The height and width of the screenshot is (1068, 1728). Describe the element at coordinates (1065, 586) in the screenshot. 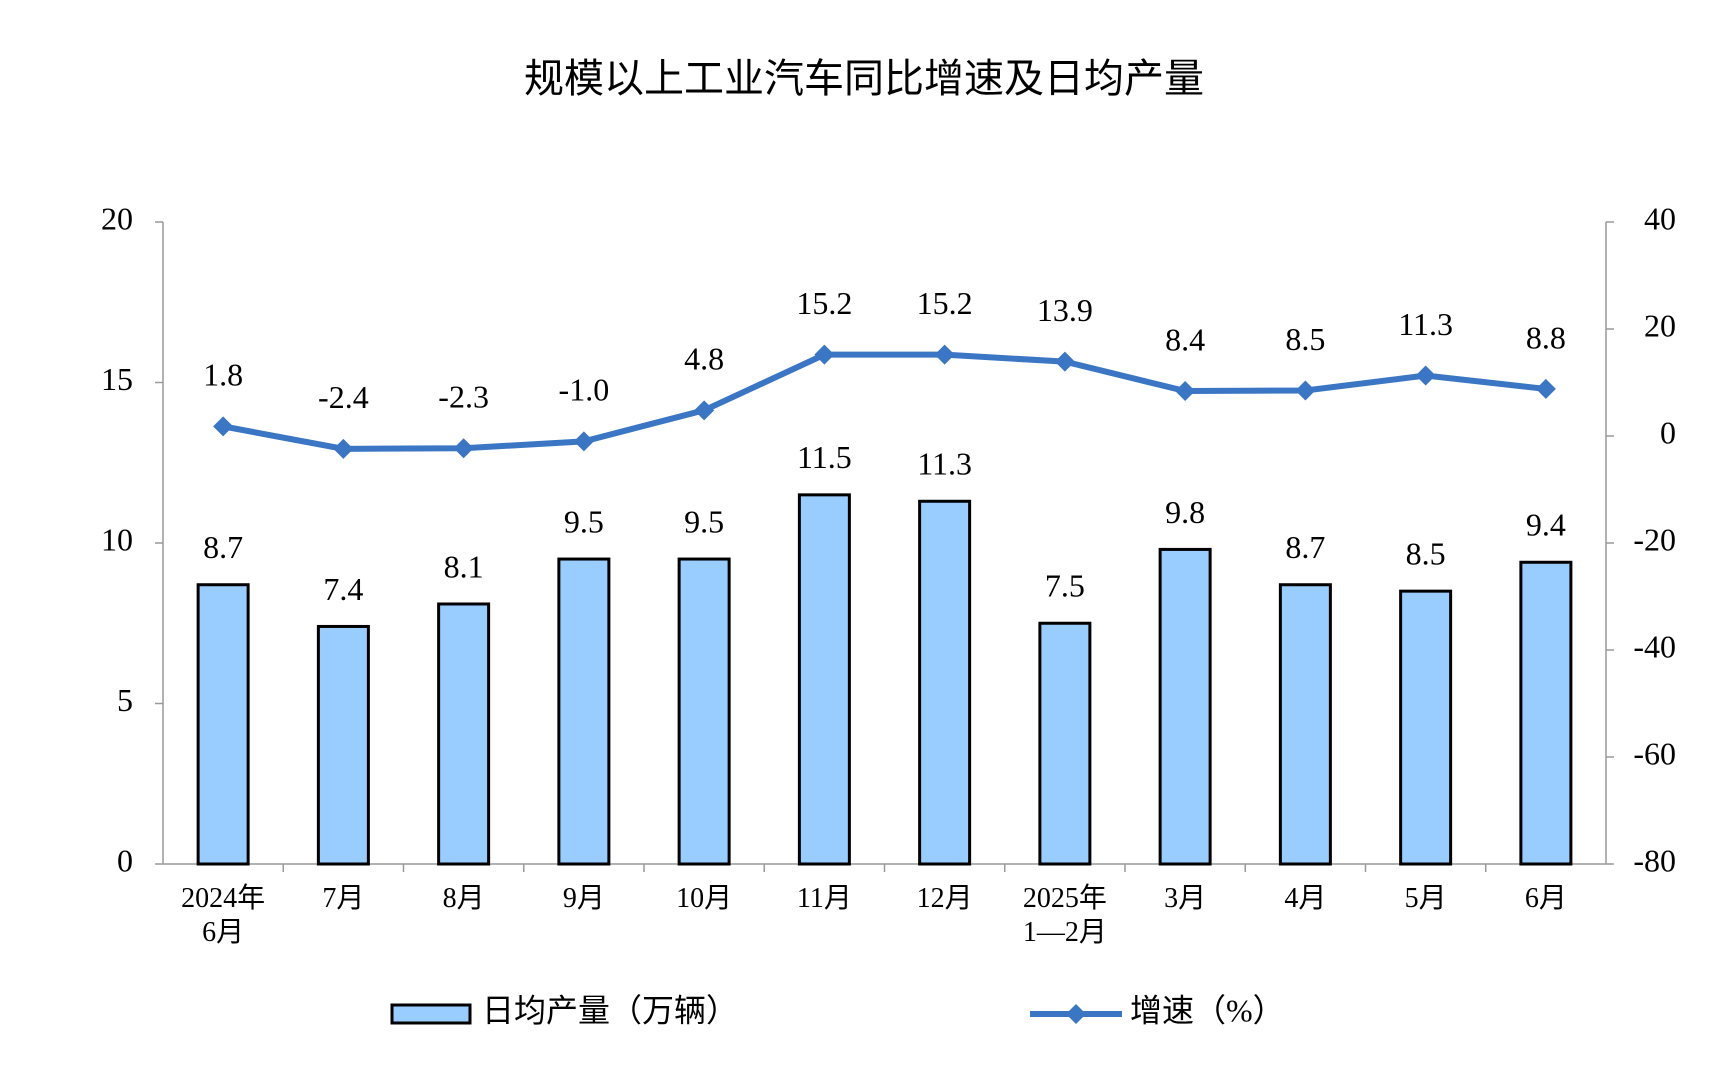

I see `bar-value-label: 7.5` at that location.